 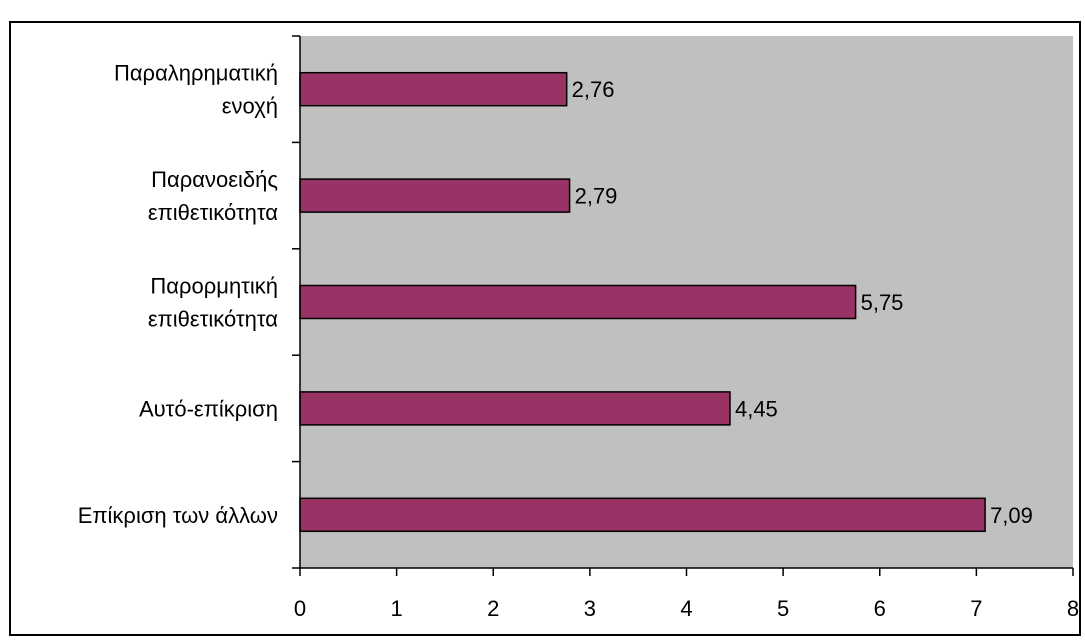 What do you see at coordinates (397, 608) in the screenshot?
I see `x-tick-label: 1` at bounding box center [397, 608].